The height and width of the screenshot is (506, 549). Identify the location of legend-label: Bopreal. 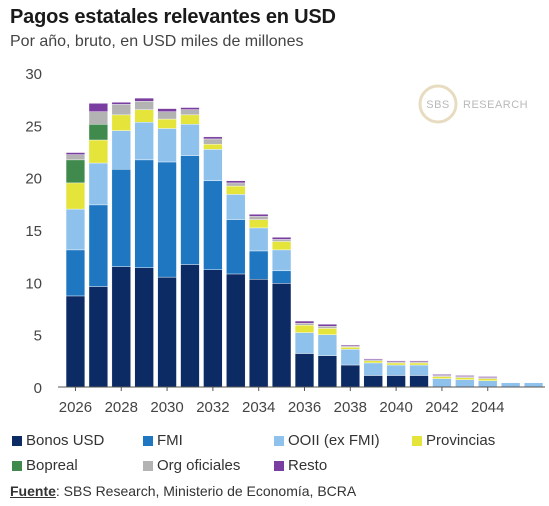
(52, 465).